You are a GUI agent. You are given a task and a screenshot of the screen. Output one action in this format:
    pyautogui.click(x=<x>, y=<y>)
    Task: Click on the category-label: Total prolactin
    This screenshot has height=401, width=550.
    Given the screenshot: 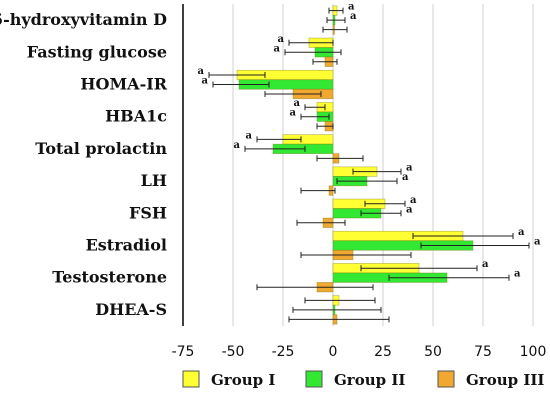 What is the action you would take?
    pyautogui.click(x=101, y=148)
    